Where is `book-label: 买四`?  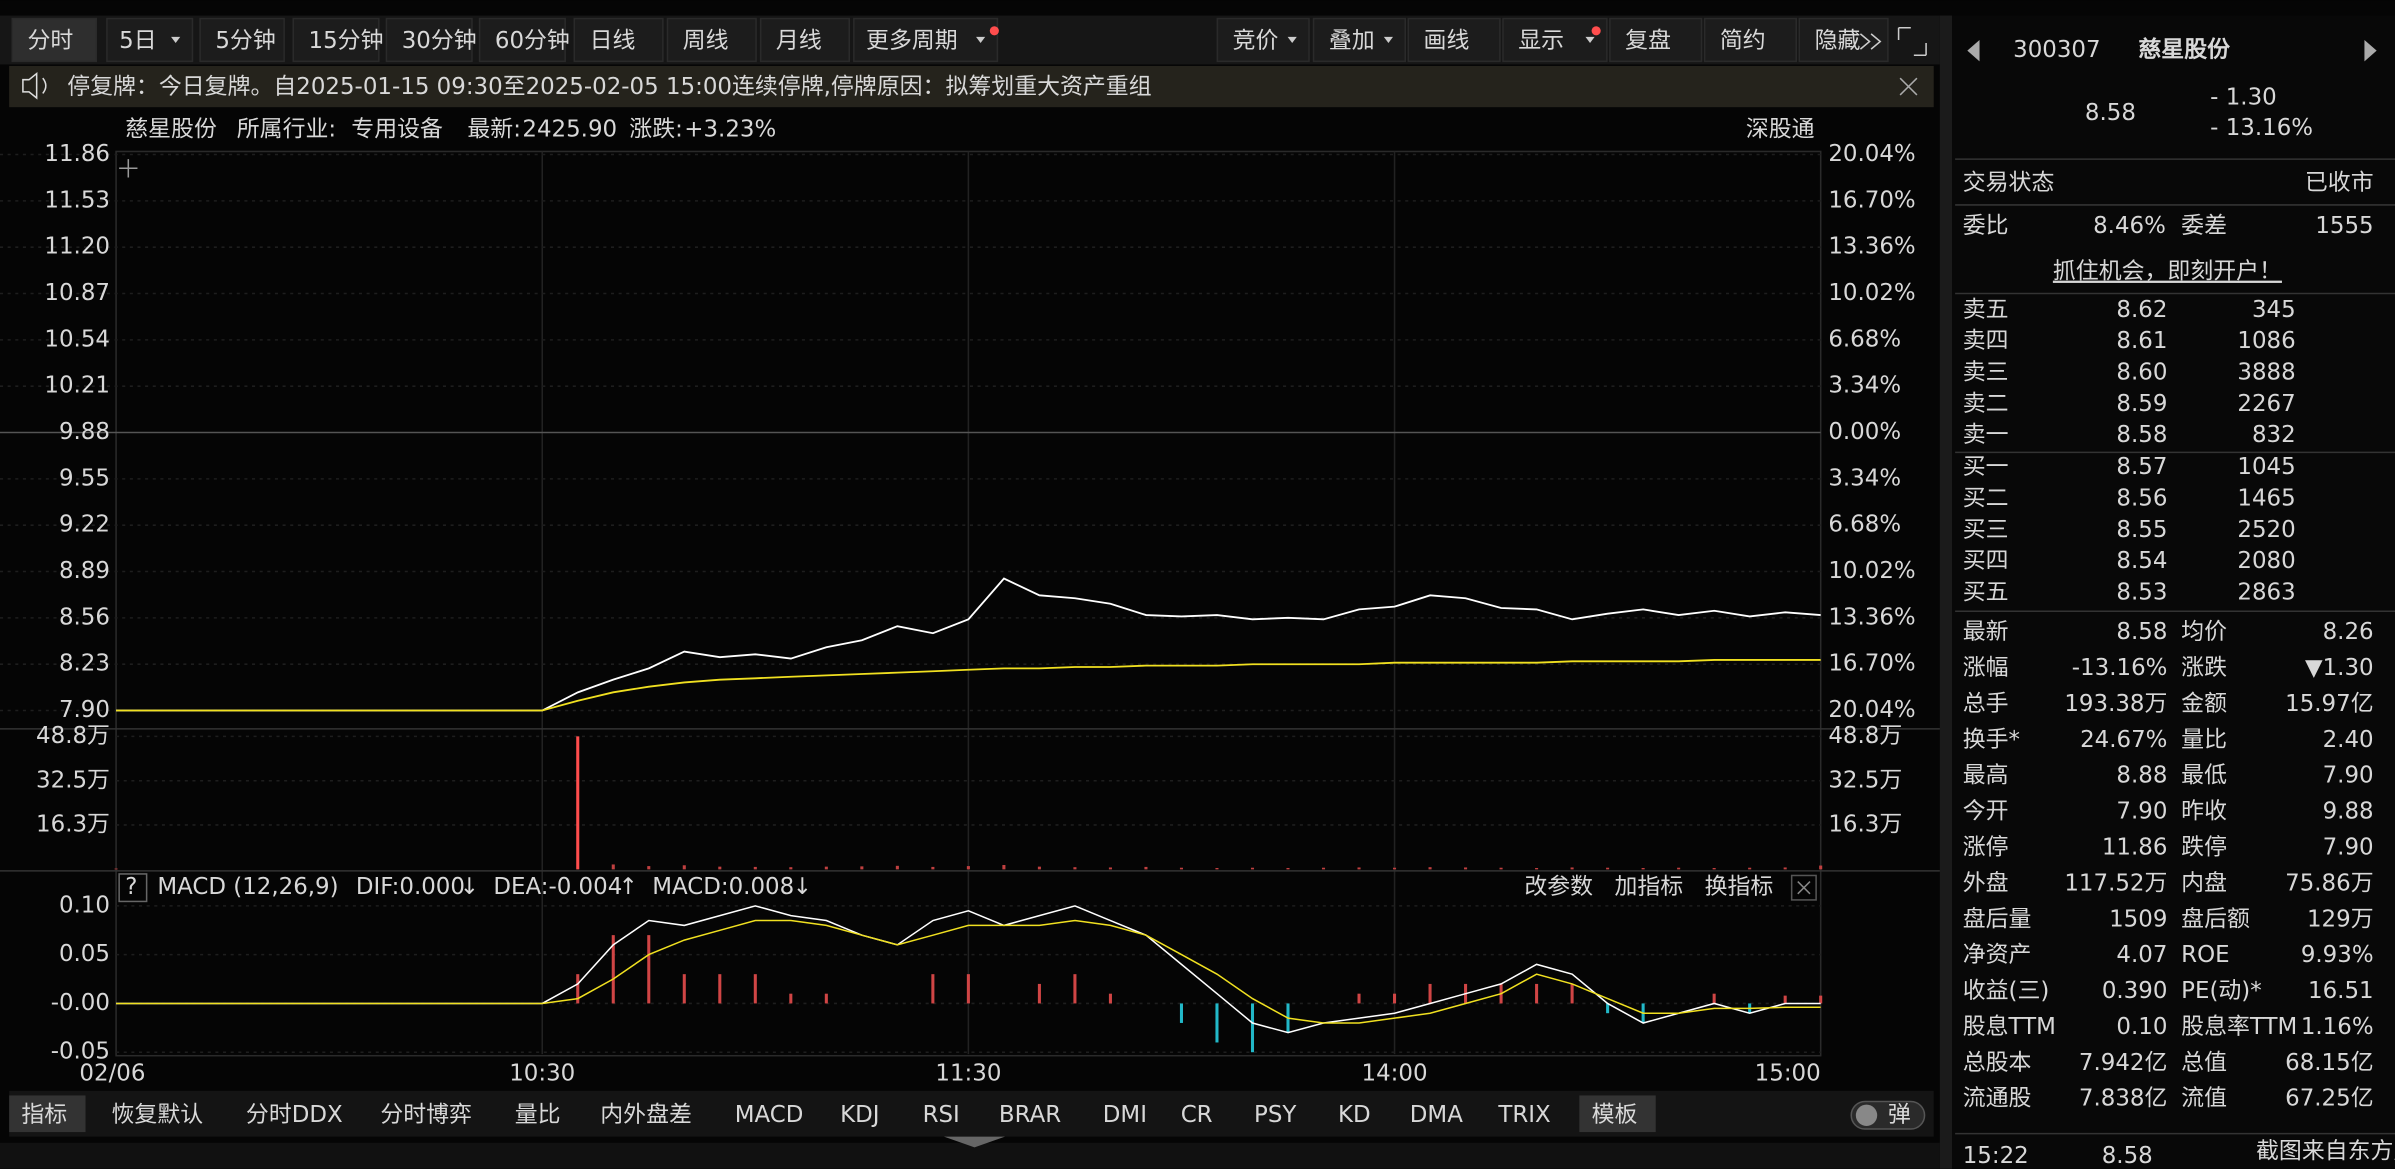 book-label: 买四 is located at coordinates (1986, 561).